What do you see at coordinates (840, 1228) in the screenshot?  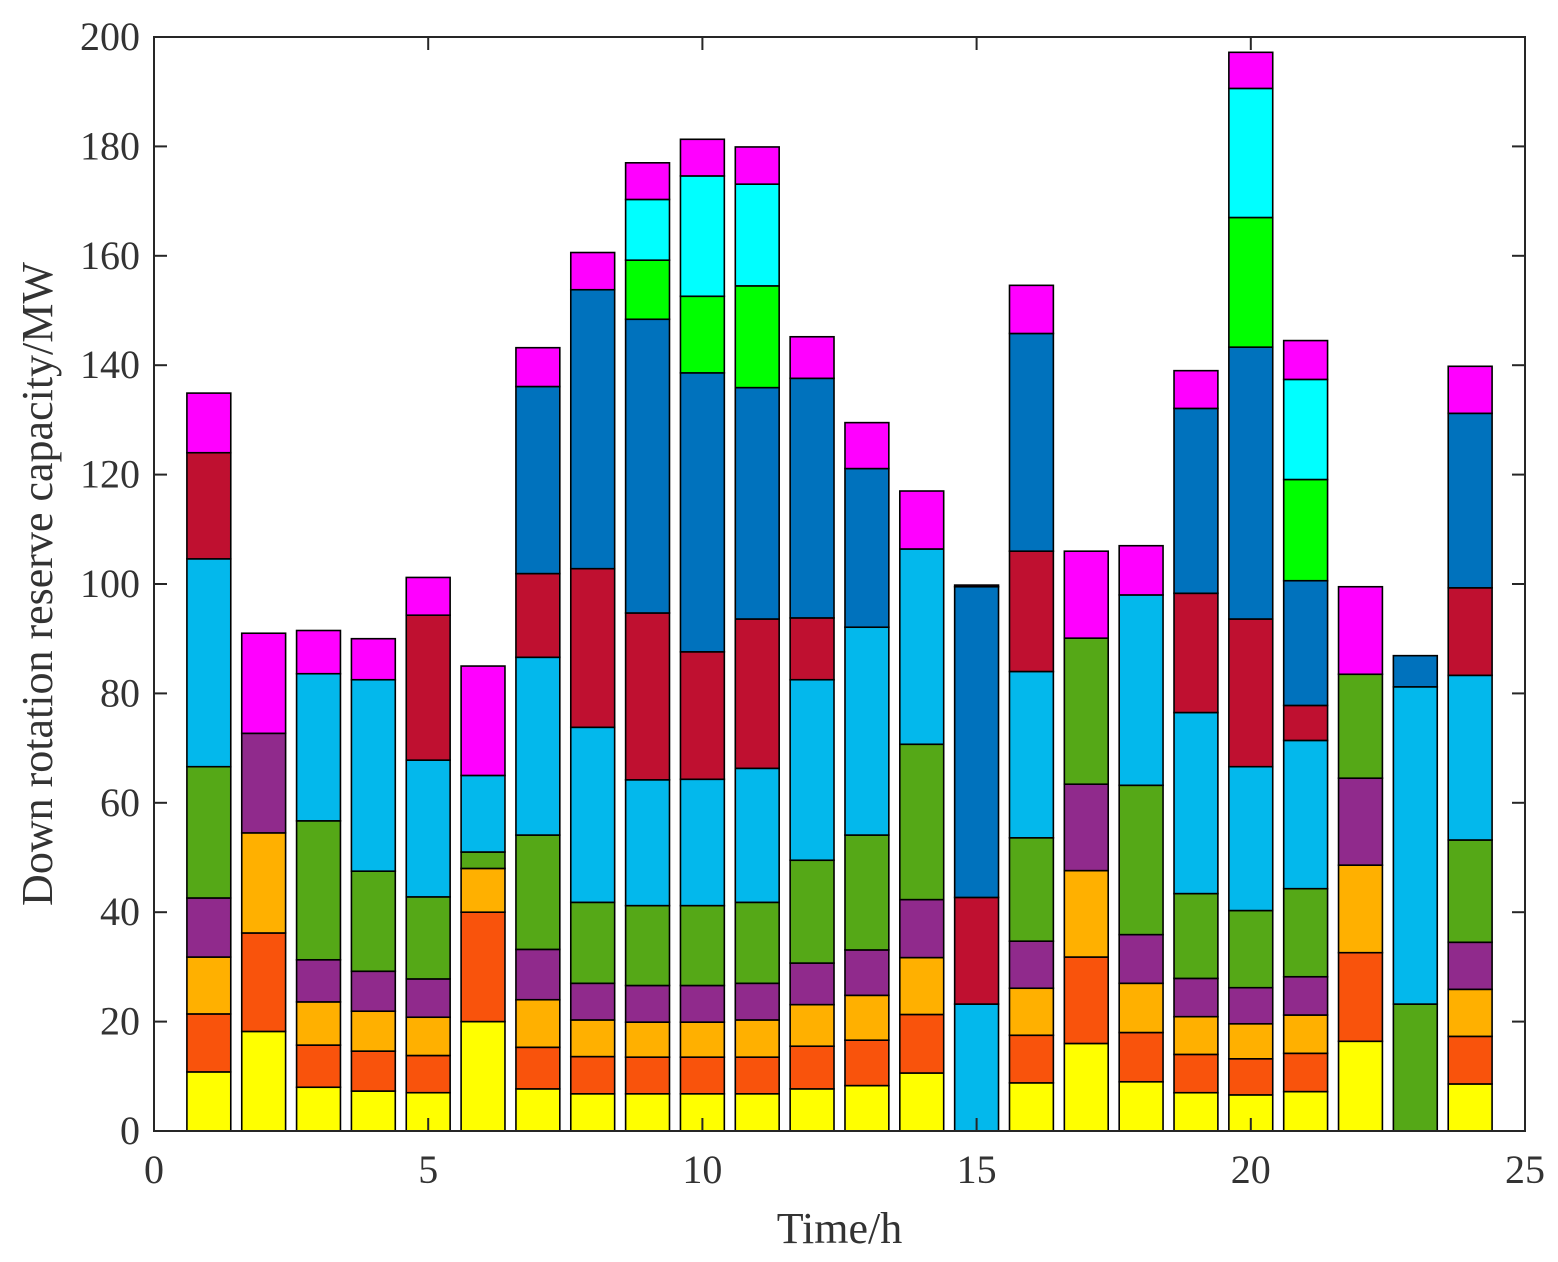 I see `x-axis-label: Time/h` at bounding box center [840, 1228].